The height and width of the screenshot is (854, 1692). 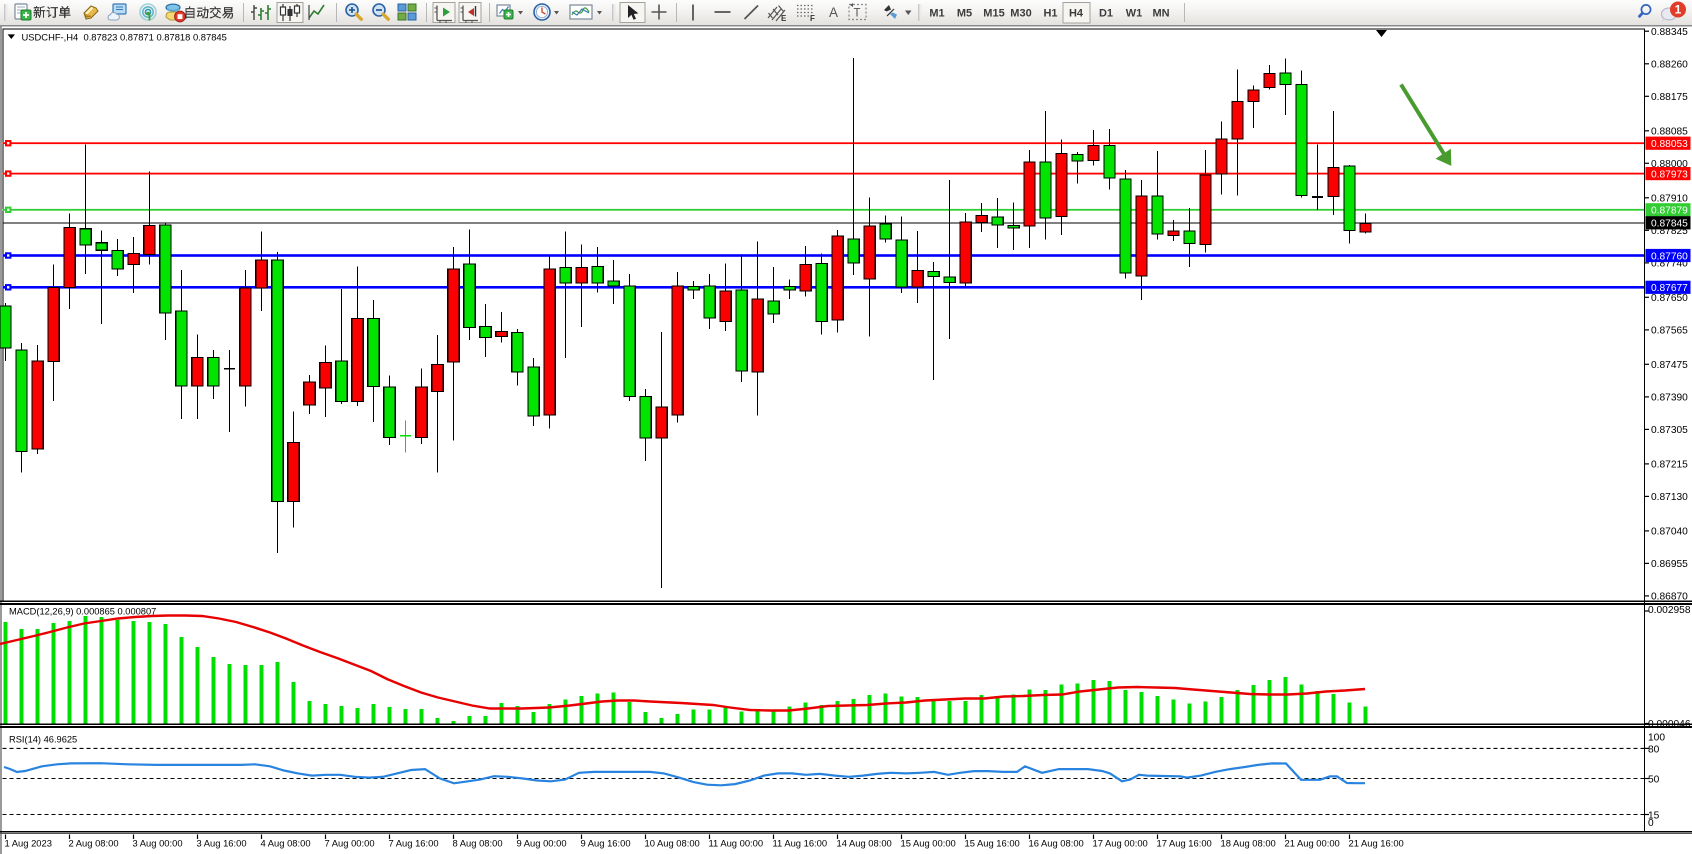 I want to click on svg-text: 1, so click(x=1678, y=10).